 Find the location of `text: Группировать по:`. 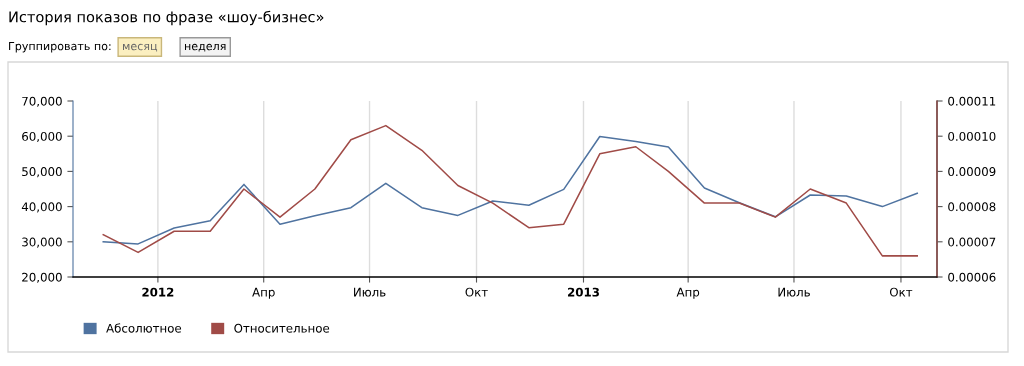

text: Группировать по: is located at coordinates (60, 47).